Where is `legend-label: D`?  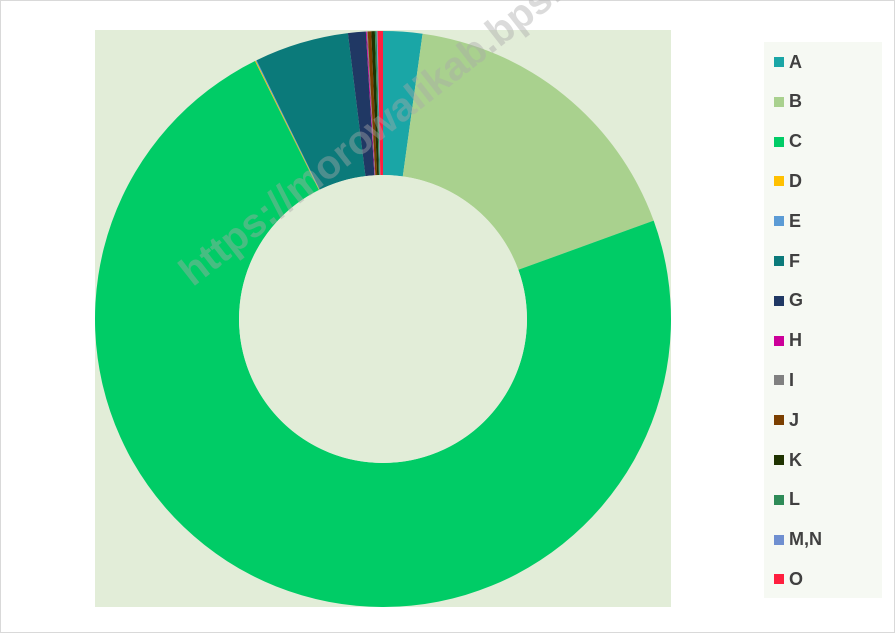
legend-label: D is located at coordinates (795, 180).